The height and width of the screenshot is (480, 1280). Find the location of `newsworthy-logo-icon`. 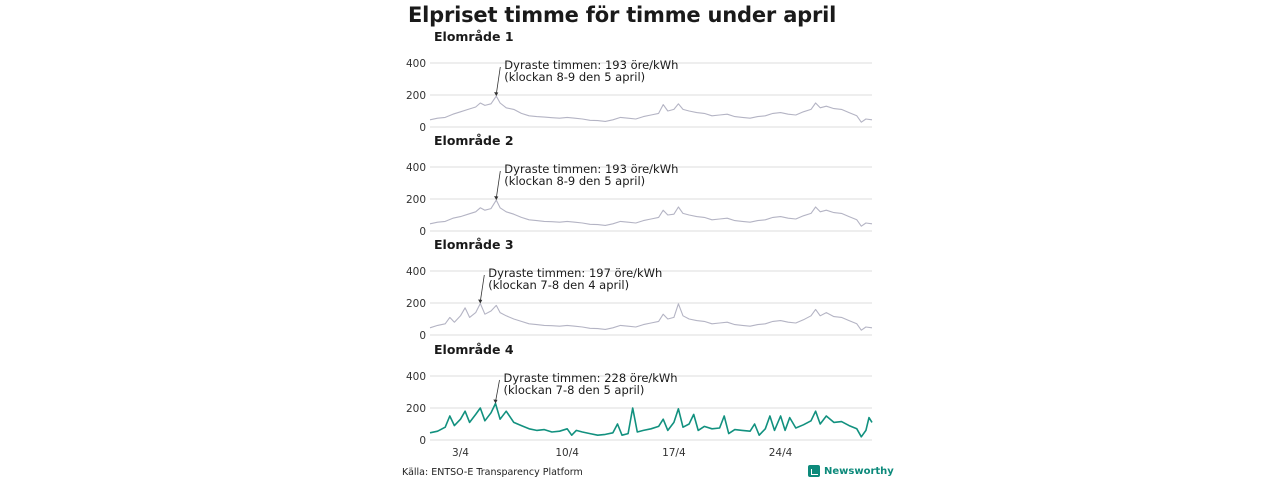

newsworthy-logo-icon is located at coordinates (814, 471).